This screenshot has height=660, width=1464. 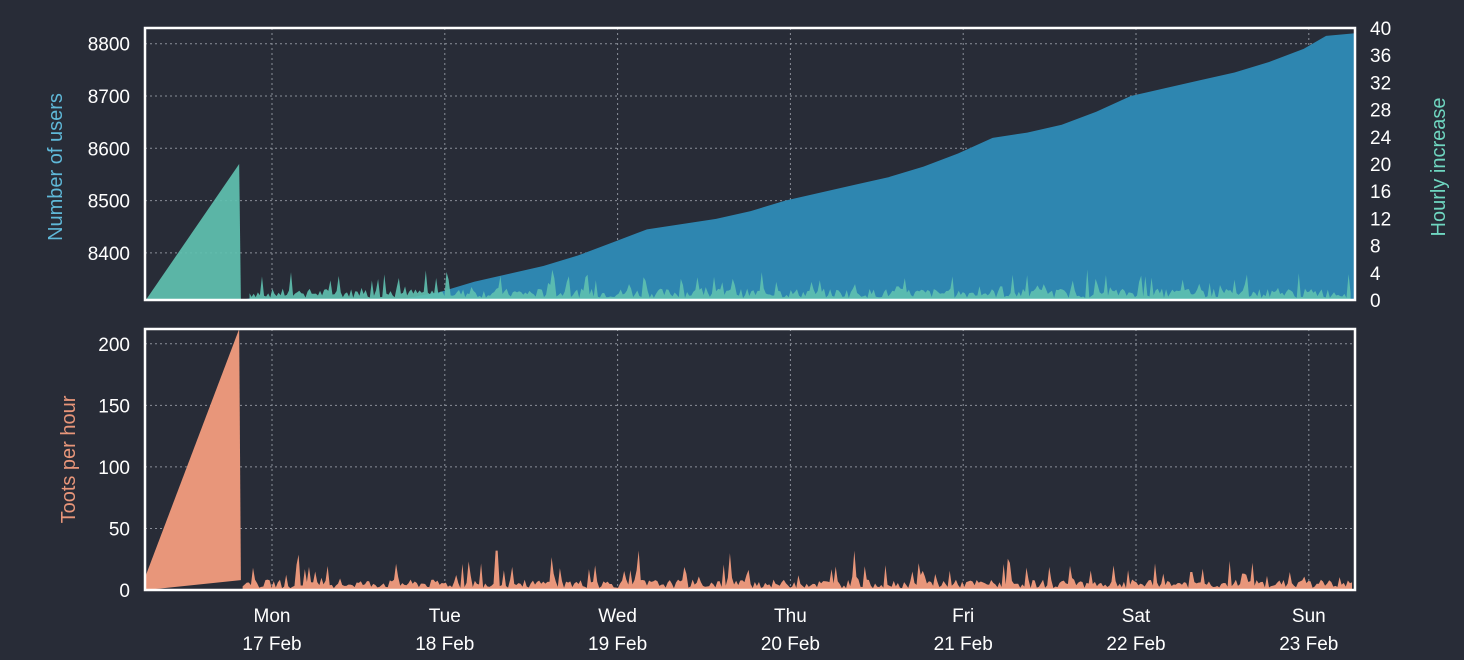 I want to click on users-axis-tick-label: 8800, so click(x=109, y=45).